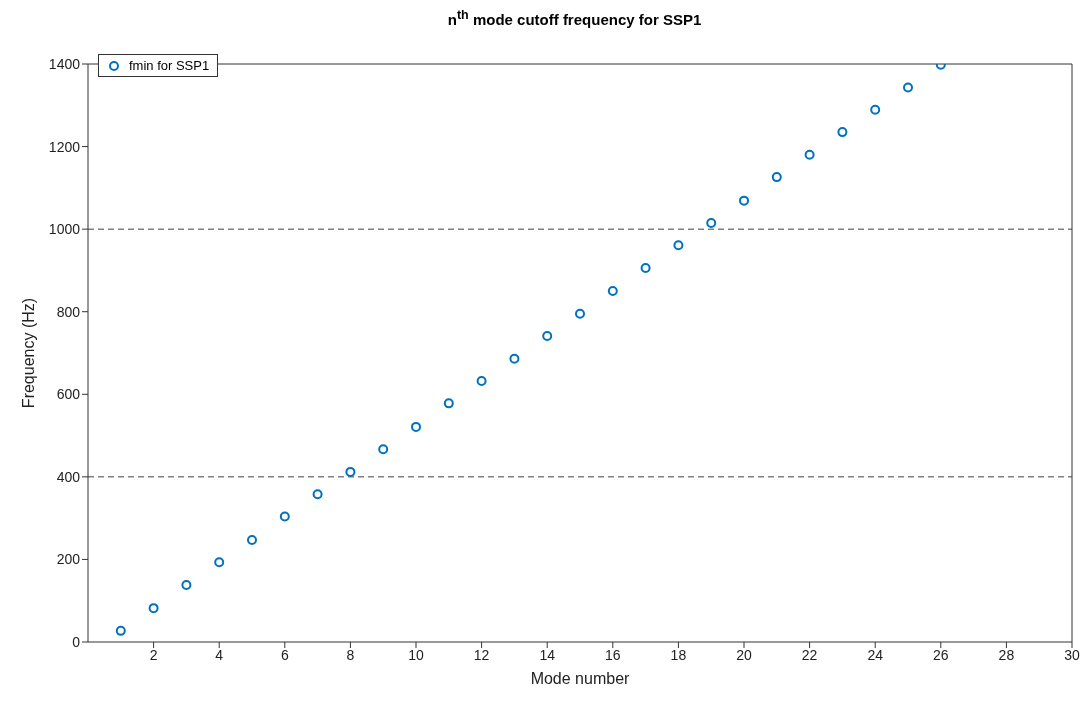 This screenshot has height=710, width=1089. What do you see at coordinates (1072, 654) in the screenshot?
I see `x-tick-label: 30` at bounding box center [1072, 654].